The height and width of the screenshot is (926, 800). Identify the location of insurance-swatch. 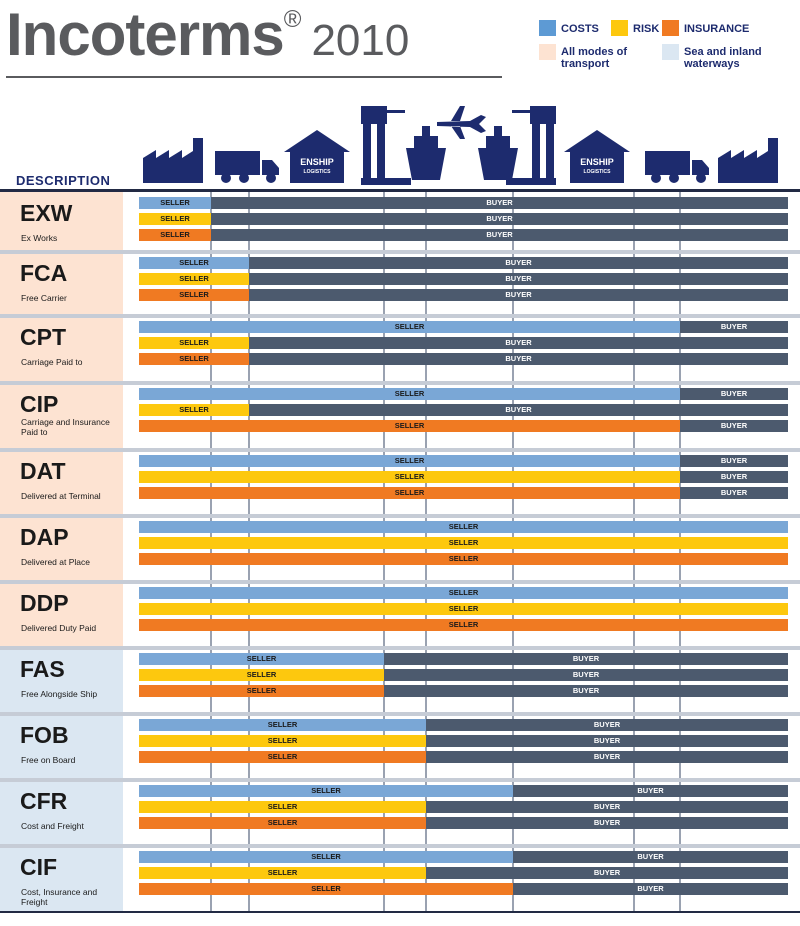
(670, 28).